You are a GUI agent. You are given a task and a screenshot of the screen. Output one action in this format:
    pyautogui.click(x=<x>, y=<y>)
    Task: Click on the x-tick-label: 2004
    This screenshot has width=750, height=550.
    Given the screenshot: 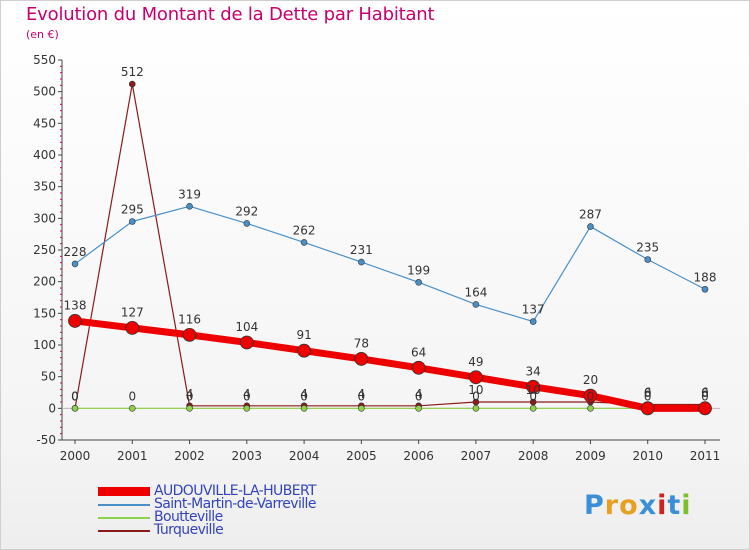 What is the action you would take?
    pyautogui.click(x=304, y=456)
    